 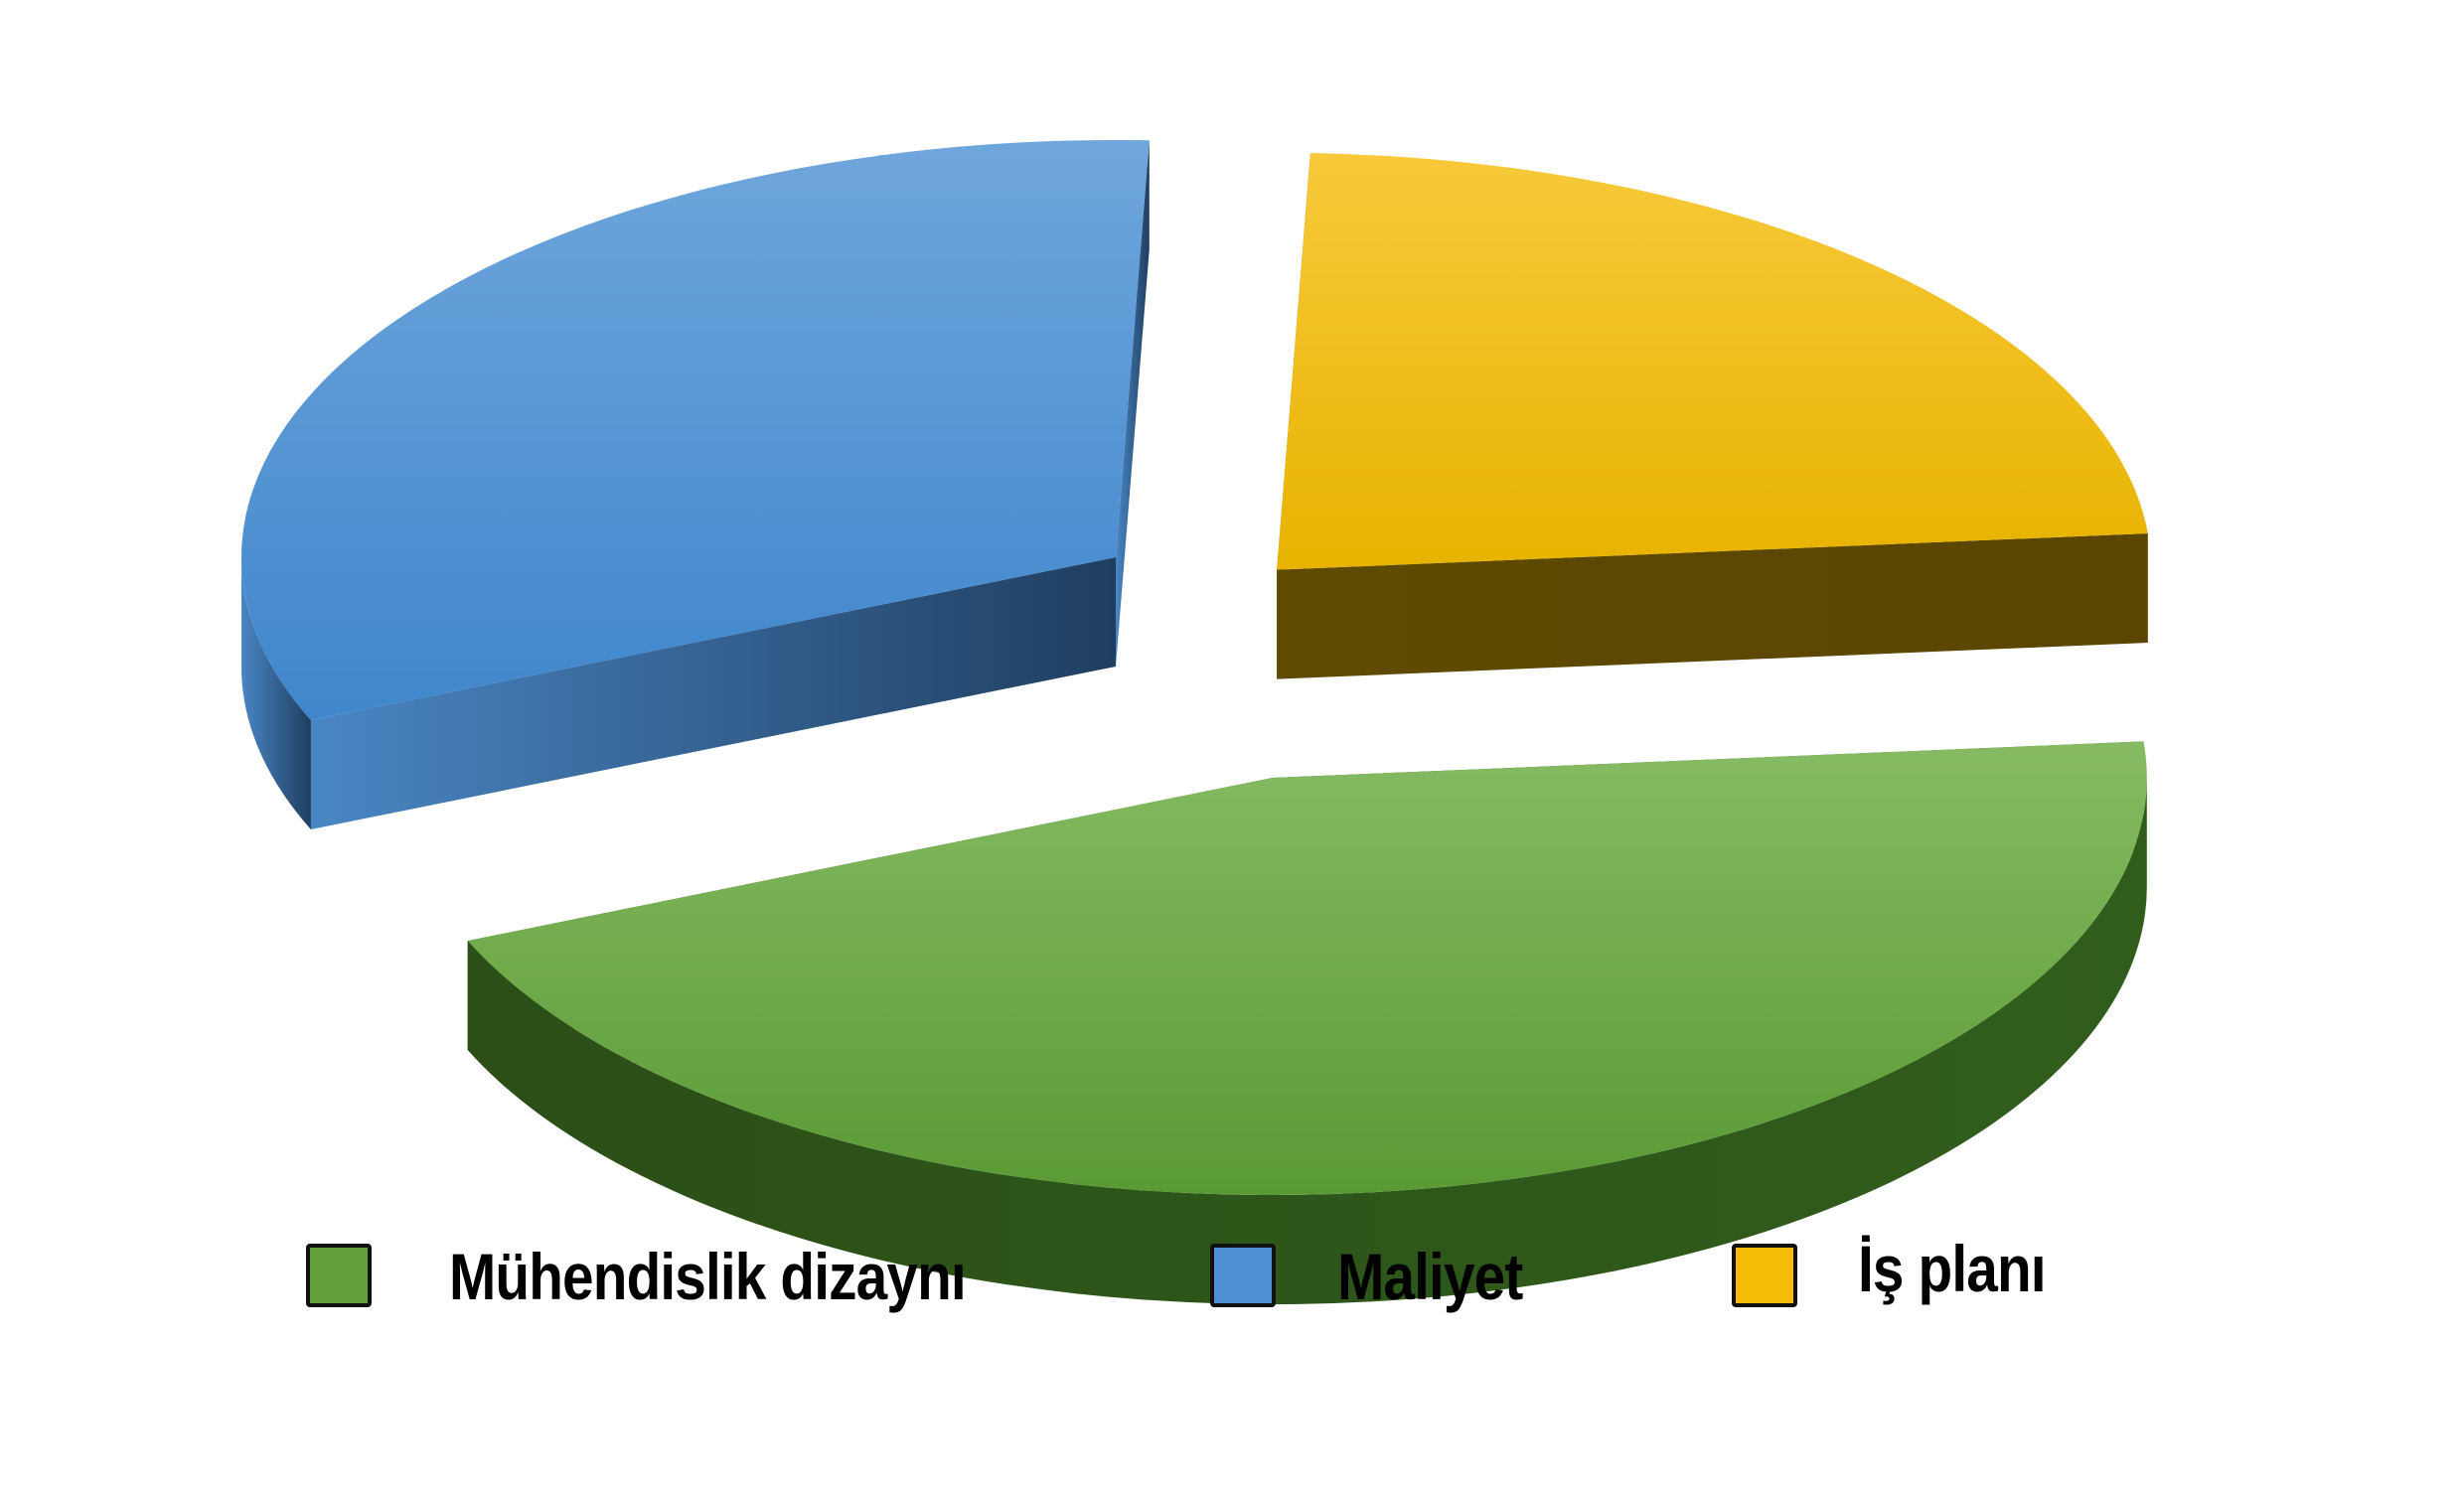 What do you see at coordinates (708, 1276) in the screenshot?
I see `legend-label-muhendislik-dizayni: Mühendislik dizaynı` at bounding box center [708, 1276].